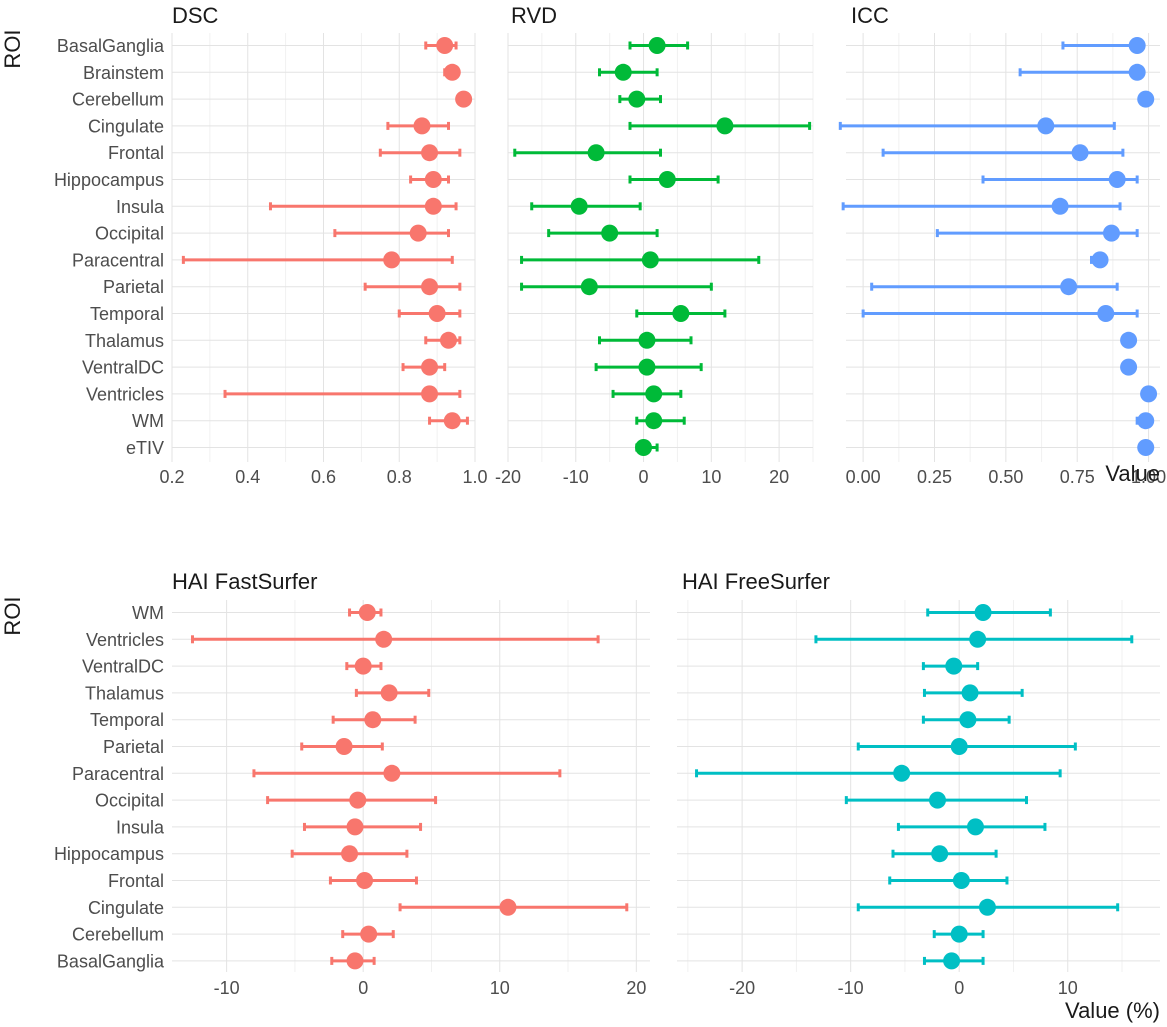  I want to click on category-label-cingulate: Cingulate, so click(126, 126).